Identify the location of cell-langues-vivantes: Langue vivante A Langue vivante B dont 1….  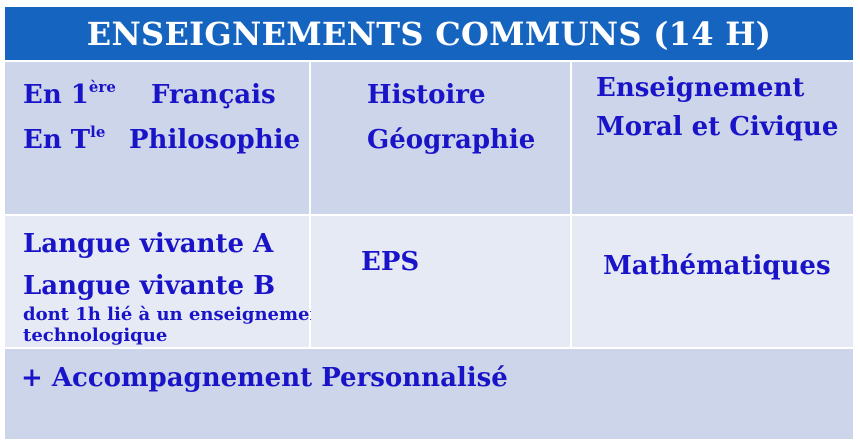
(168, 281).